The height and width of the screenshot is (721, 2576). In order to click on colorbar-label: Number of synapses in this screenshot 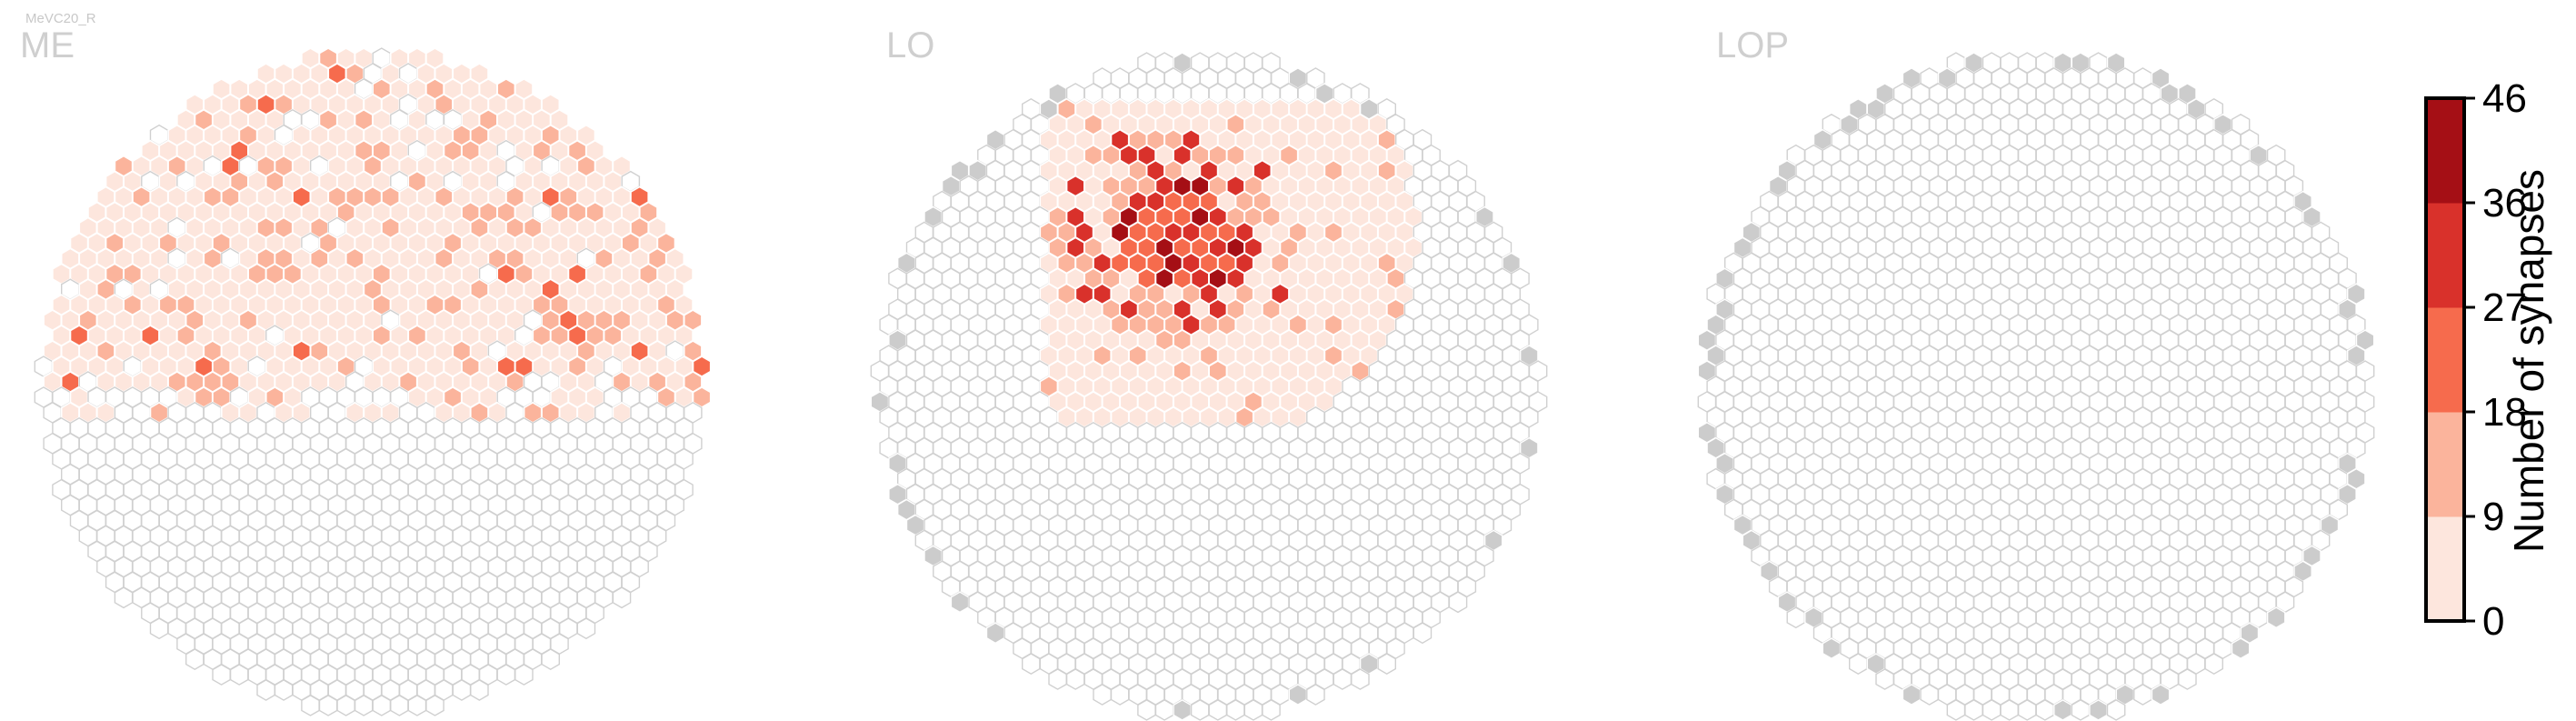, I will do `click(2528, 361)`.